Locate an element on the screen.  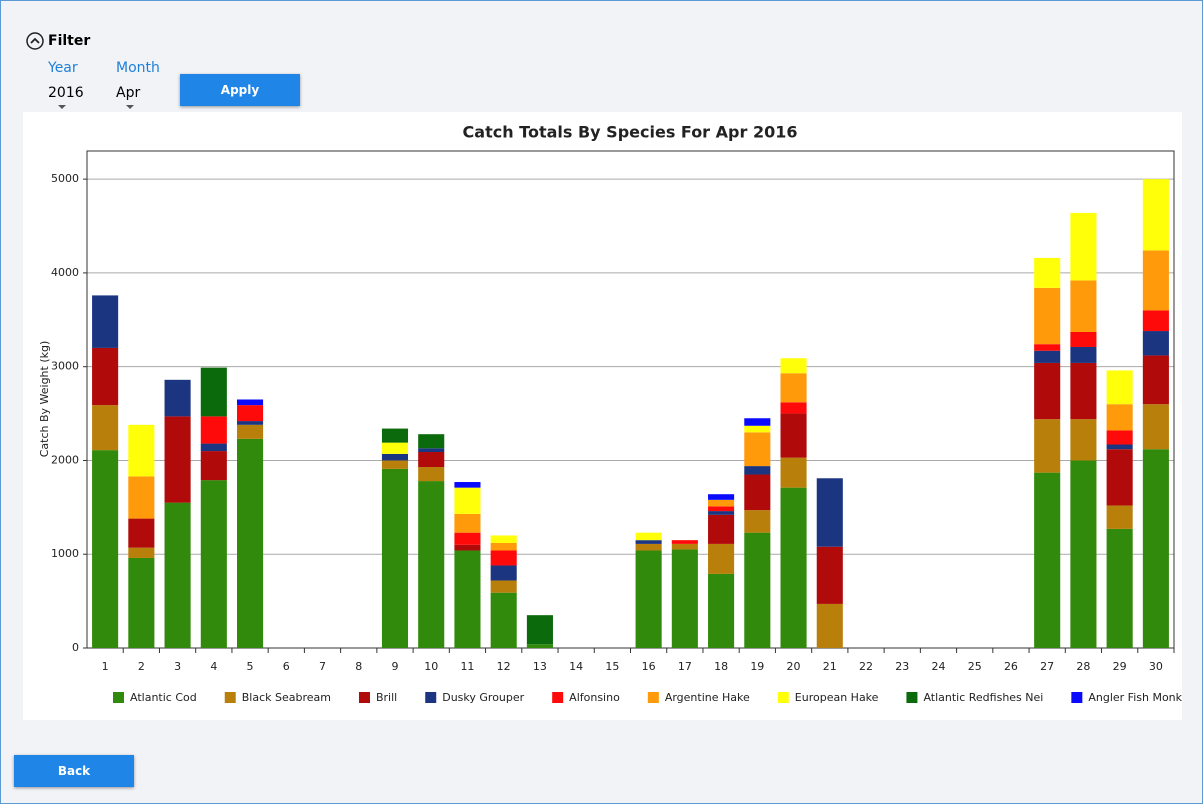
filter-title: Filter is located at coordinates (69, 41).